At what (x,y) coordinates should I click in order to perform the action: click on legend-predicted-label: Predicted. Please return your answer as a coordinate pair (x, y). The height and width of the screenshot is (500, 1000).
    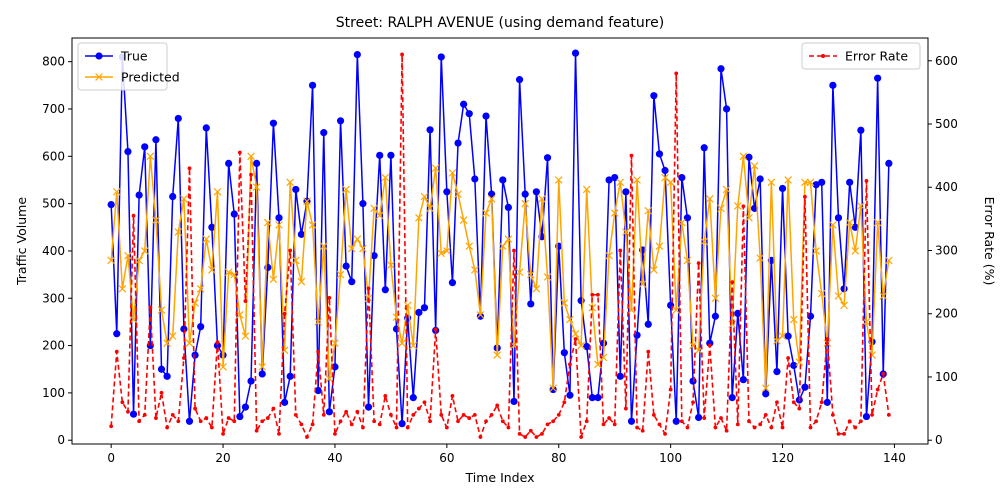
    Looking at the image, I should click on (150, 77).